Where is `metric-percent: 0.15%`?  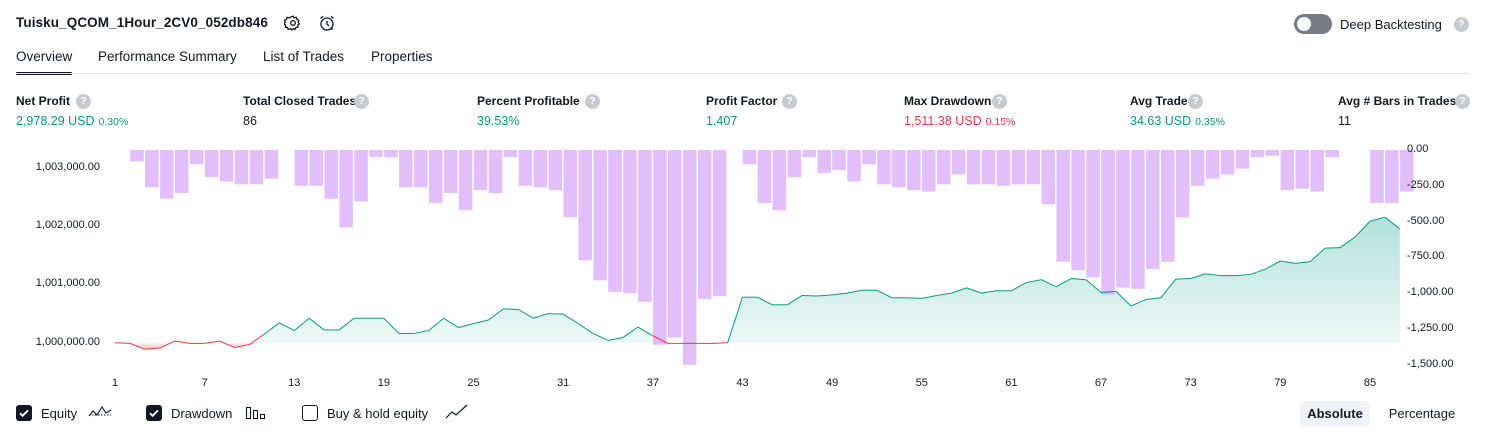 metric-percent: 0.15% is located at coordinates (1000, 122).